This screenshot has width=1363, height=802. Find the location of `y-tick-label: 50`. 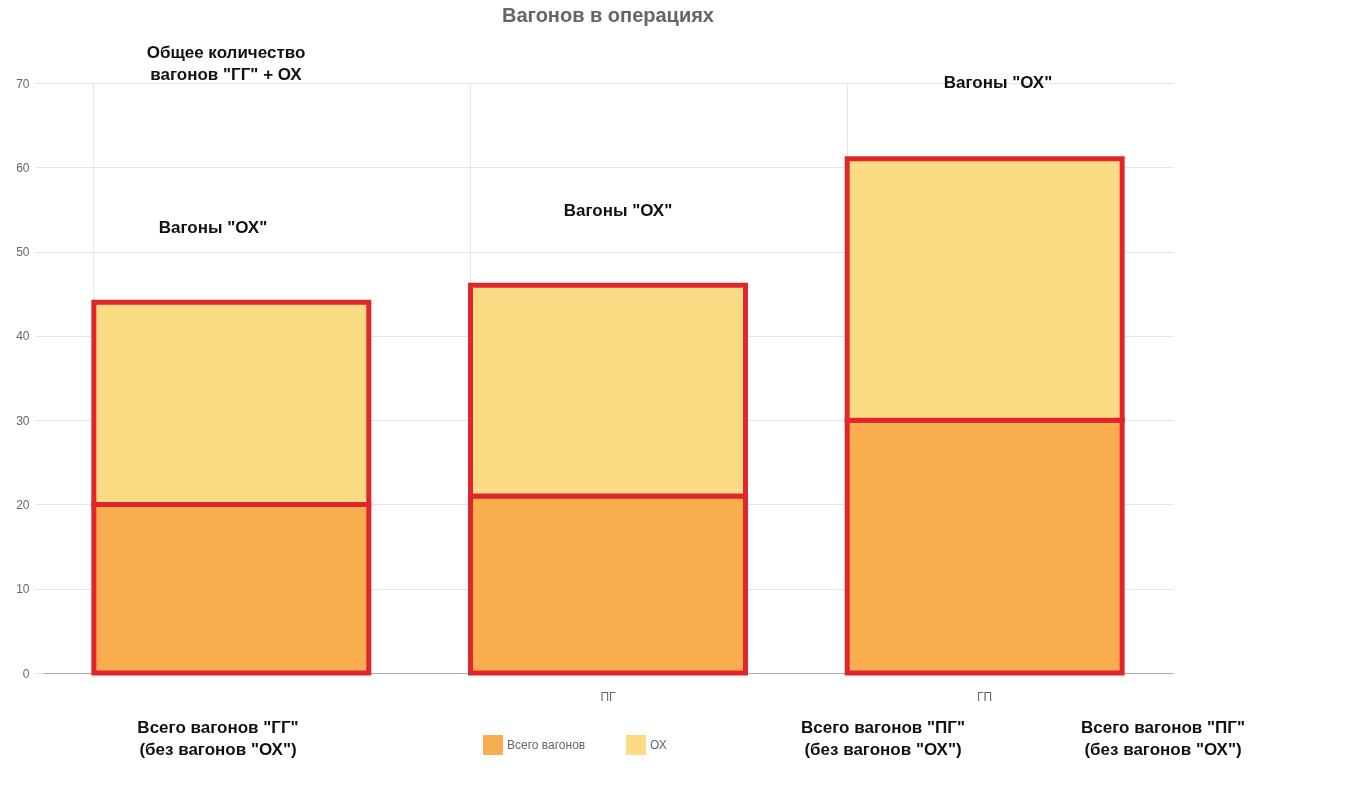

y-tick-label: 50 is located at coordinates (23, 252).